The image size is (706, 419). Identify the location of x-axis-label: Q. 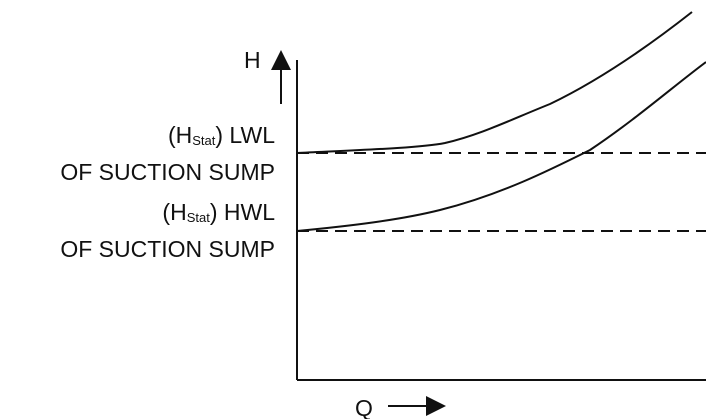
(364, 407).